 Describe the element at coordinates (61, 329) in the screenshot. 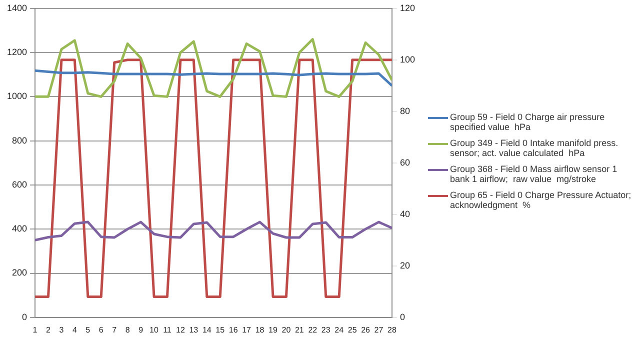

I see `x-tick-label: 3` at that location.